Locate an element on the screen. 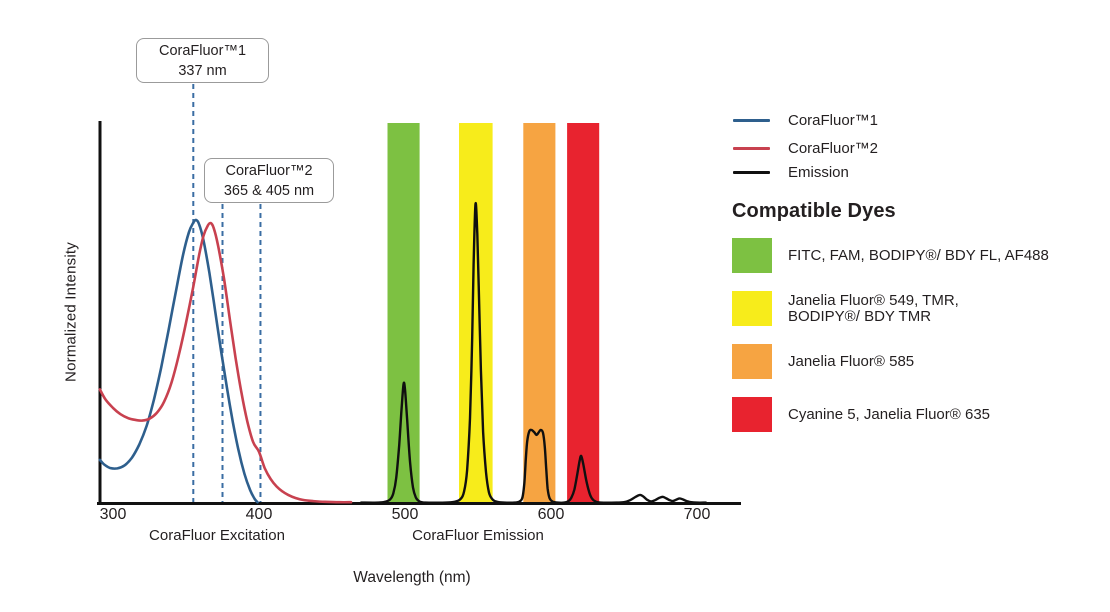 The width and height of the screenshot is (1110, 612). x-tick-label-400: 400 is located at coordinates (259, 514).